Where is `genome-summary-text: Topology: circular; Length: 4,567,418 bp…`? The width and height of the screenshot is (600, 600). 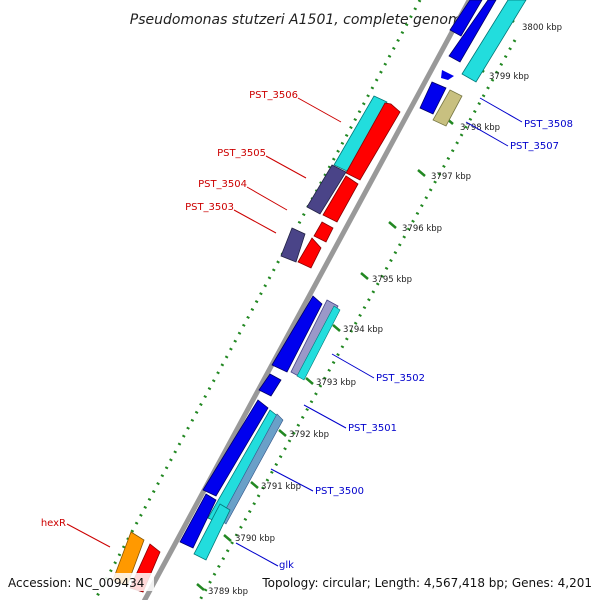
genome-summary-text: Topology: circular; Length: 4,567,418 bp… is located at coordinates (426, 583).